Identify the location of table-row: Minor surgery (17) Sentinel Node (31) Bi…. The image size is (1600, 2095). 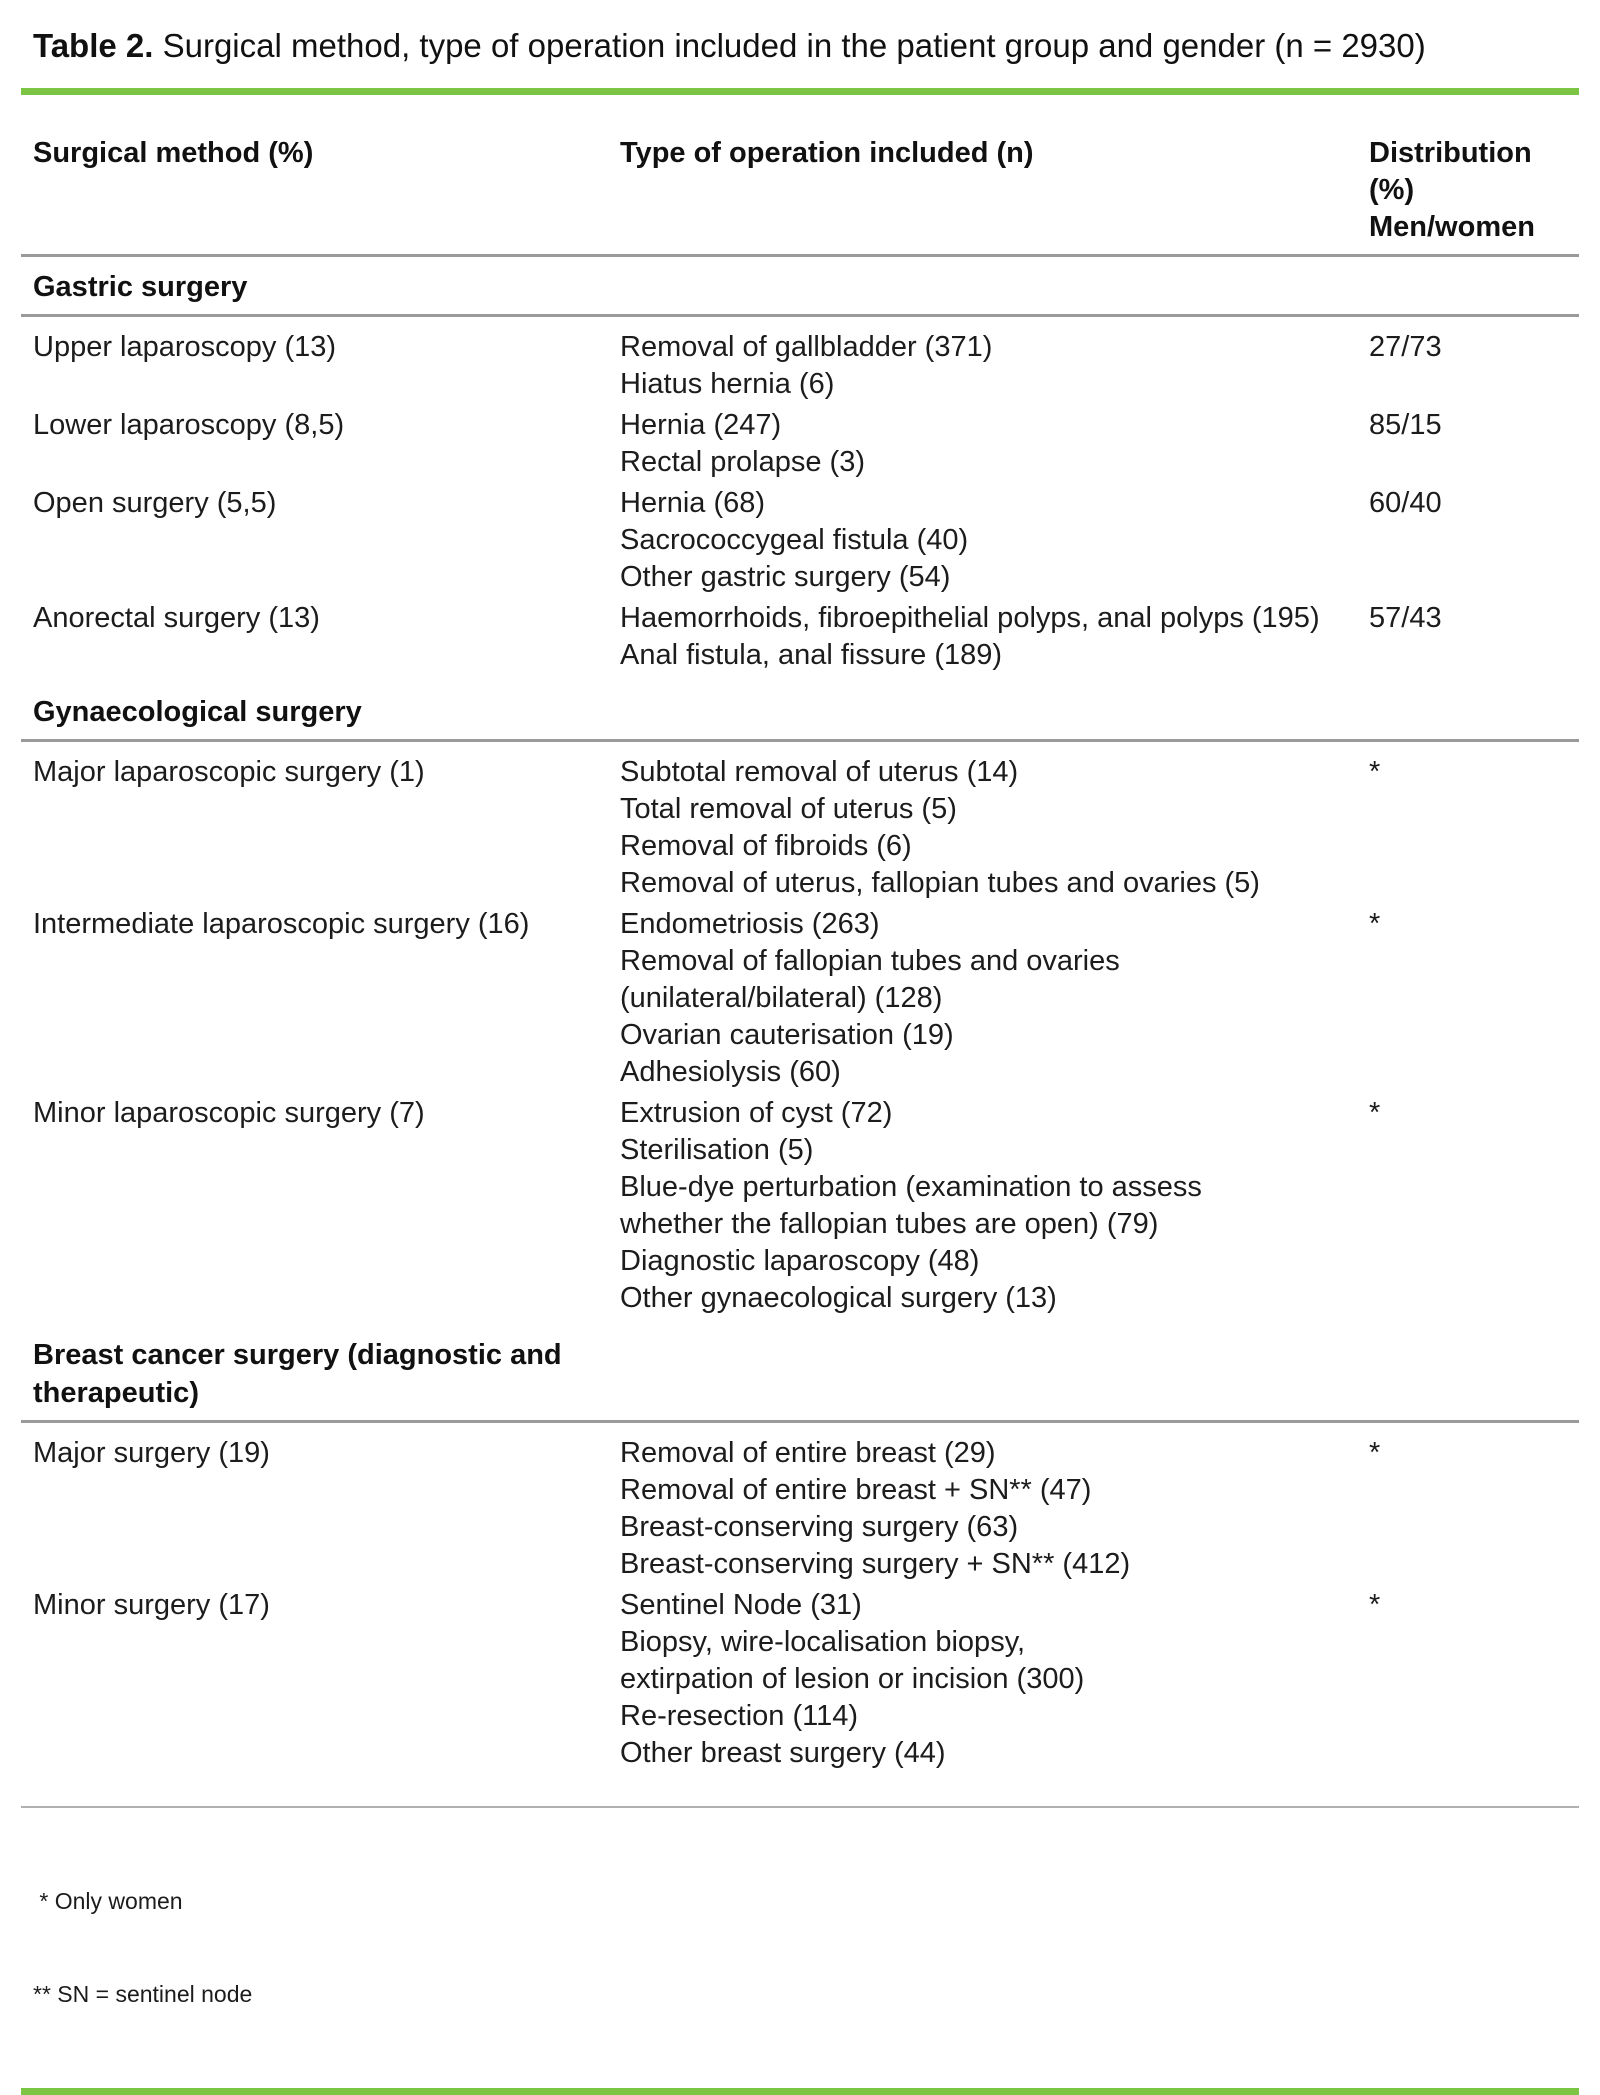
(800, 1679).